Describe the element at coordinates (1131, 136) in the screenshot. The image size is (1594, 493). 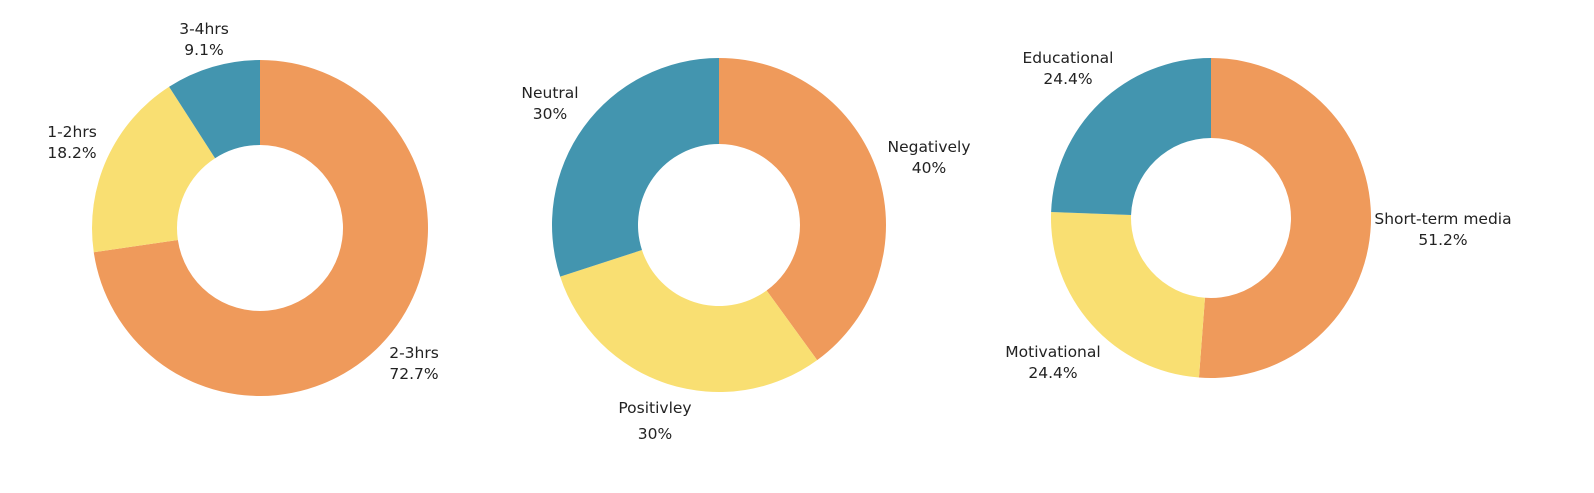
I see `slice-educational` at that location.